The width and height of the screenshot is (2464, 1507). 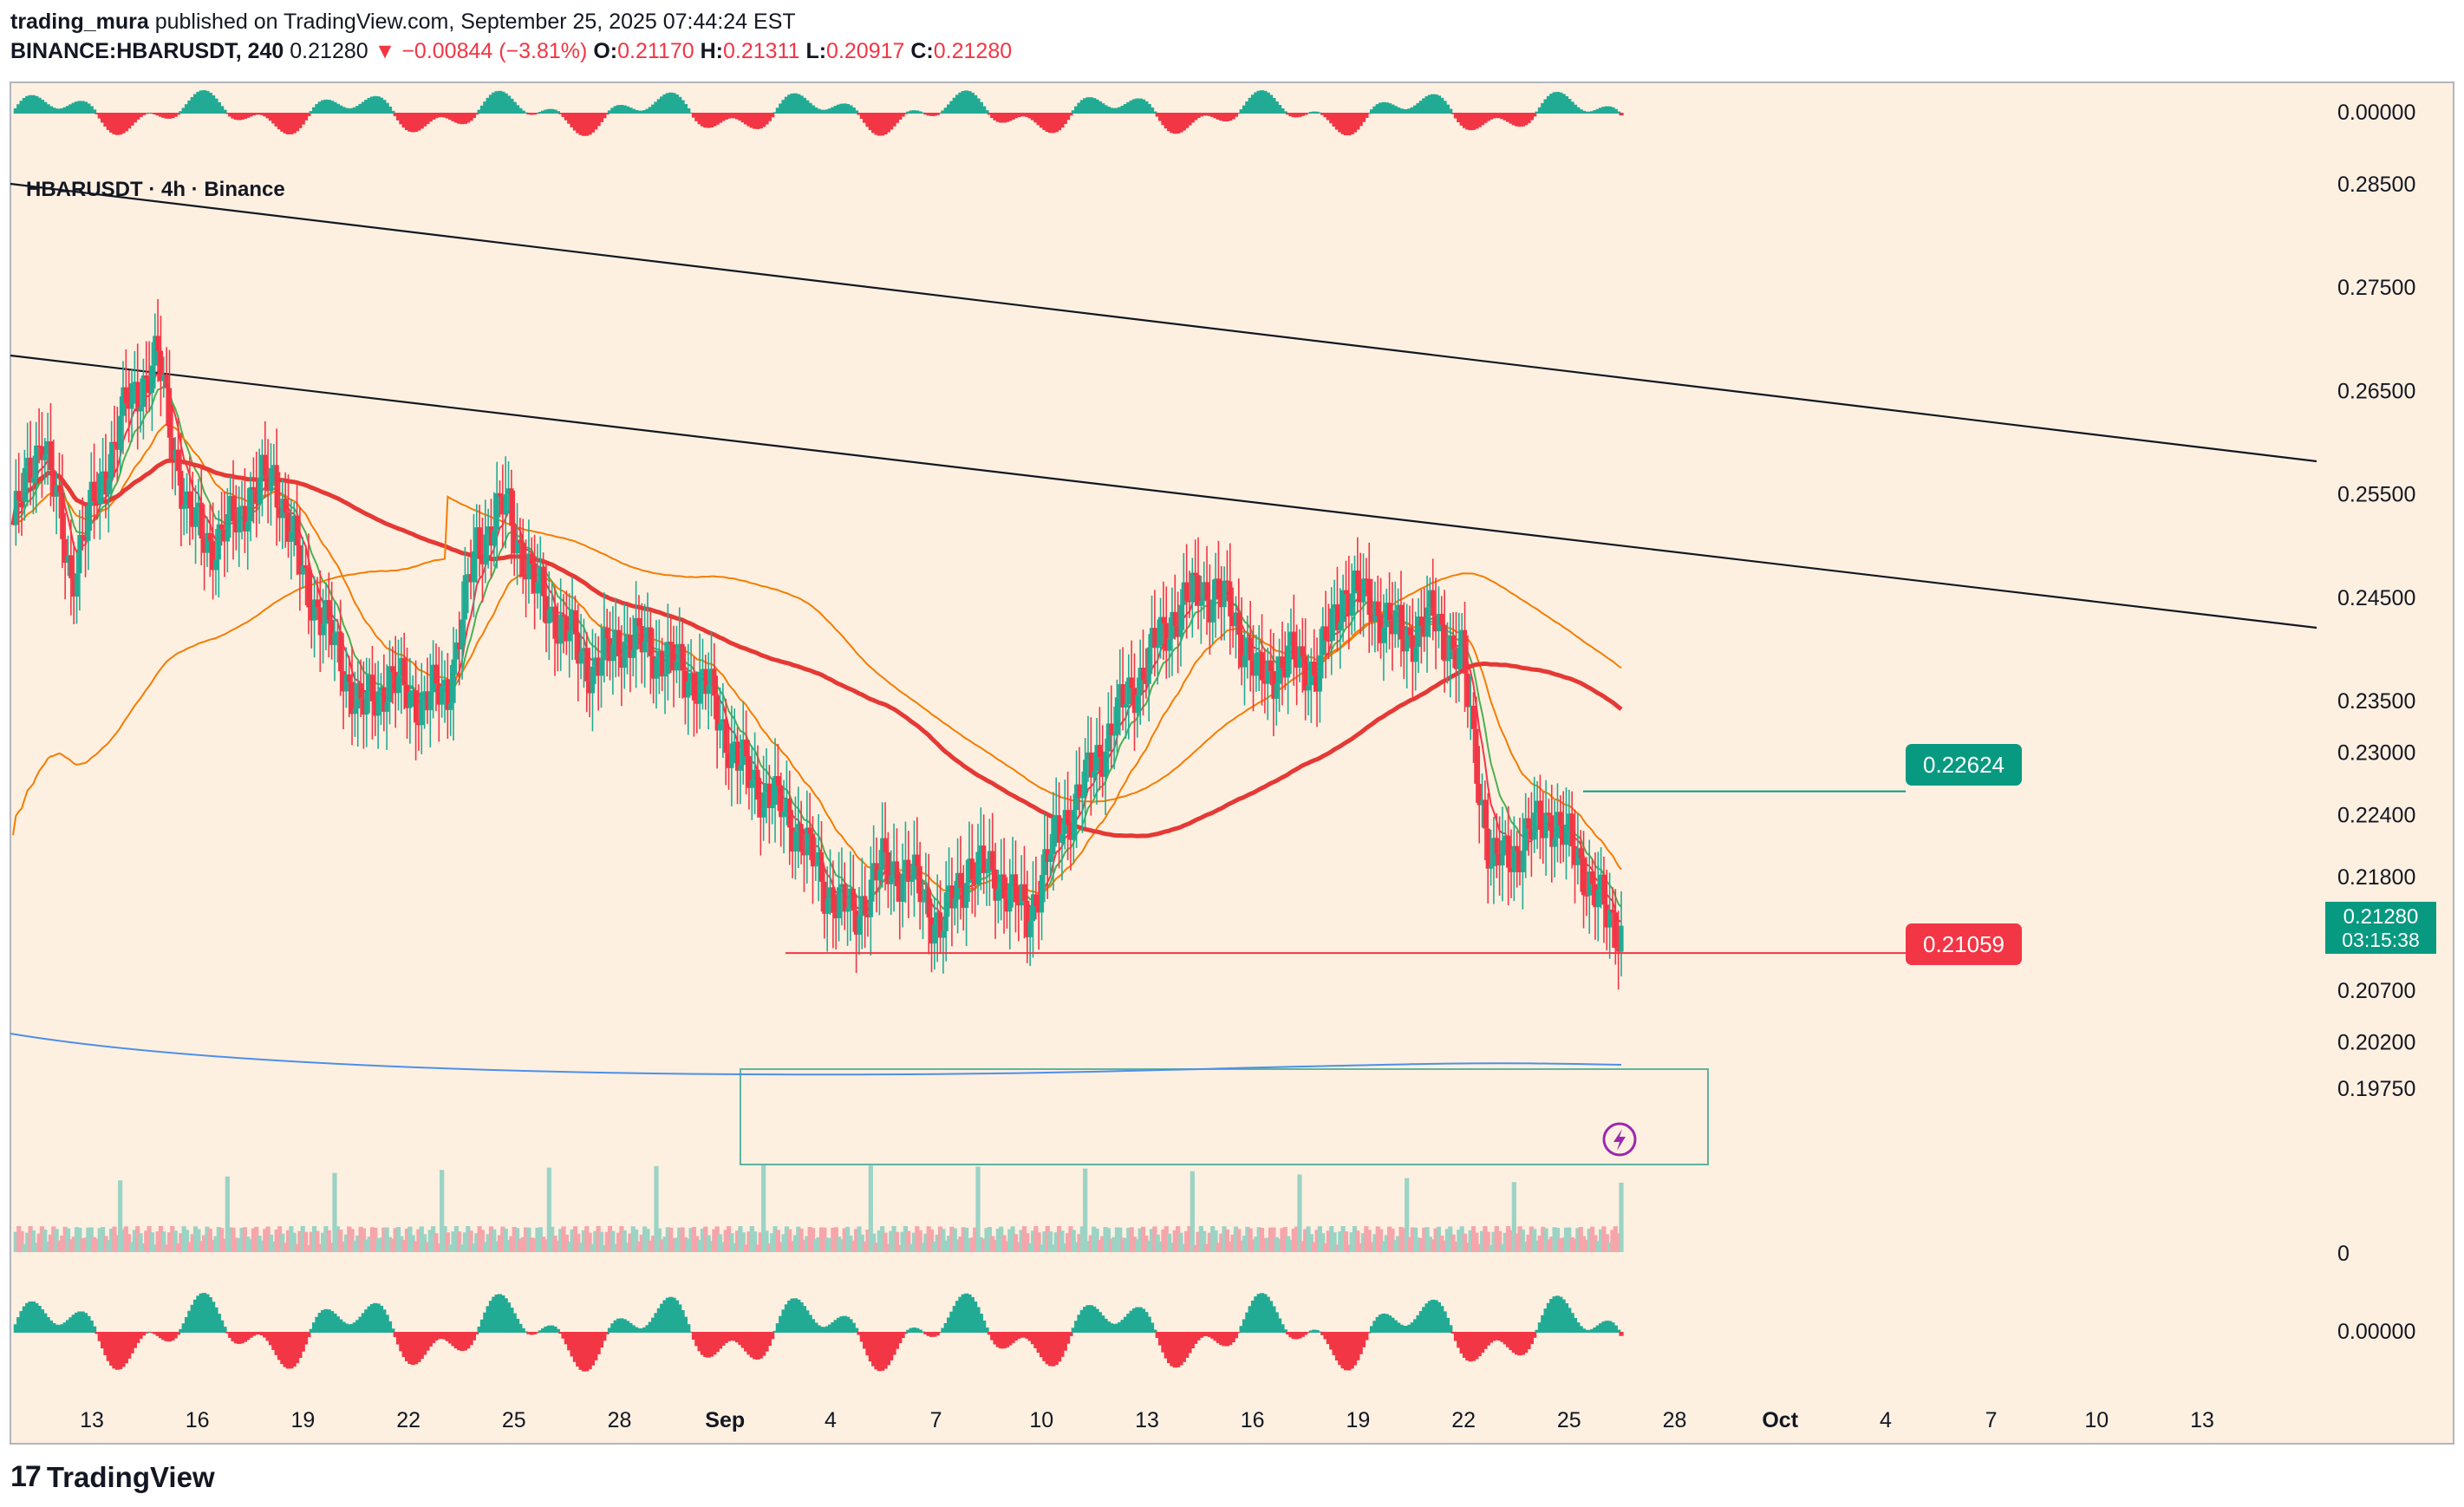 What do you see at coordinates (1569, 1420) in the screenshot?
I see `x-tick-label-14: 25` at bounding box center [1569, 1420].